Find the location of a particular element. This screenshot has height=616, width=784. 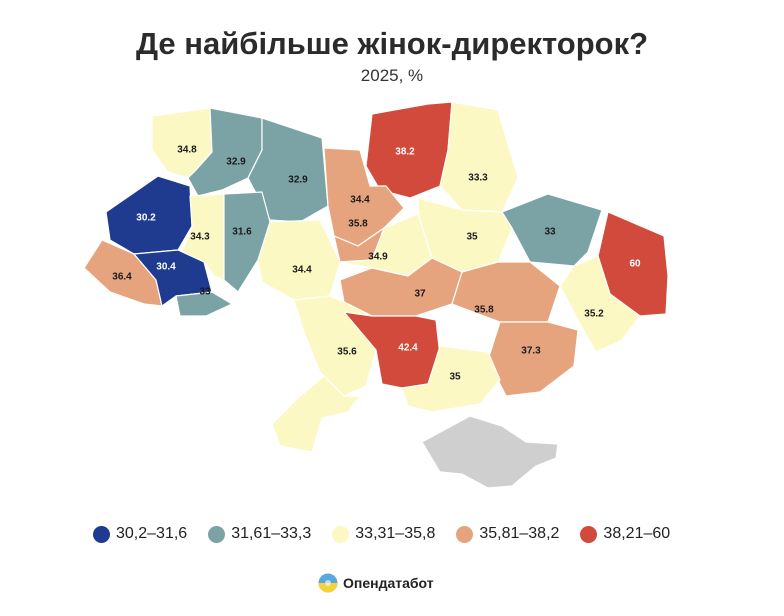

region-chernihiv-value-label: 38.2 is located at coordinates (405, 152).